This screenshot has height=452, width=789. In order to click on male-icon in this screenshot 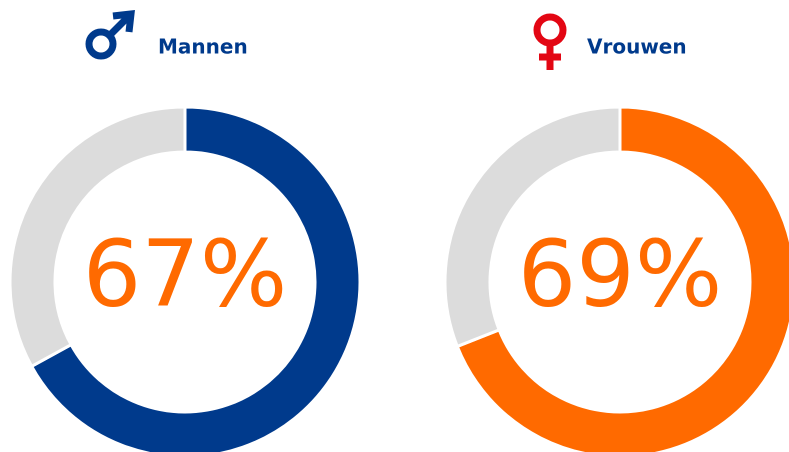, I will do `click(110, 35)`.